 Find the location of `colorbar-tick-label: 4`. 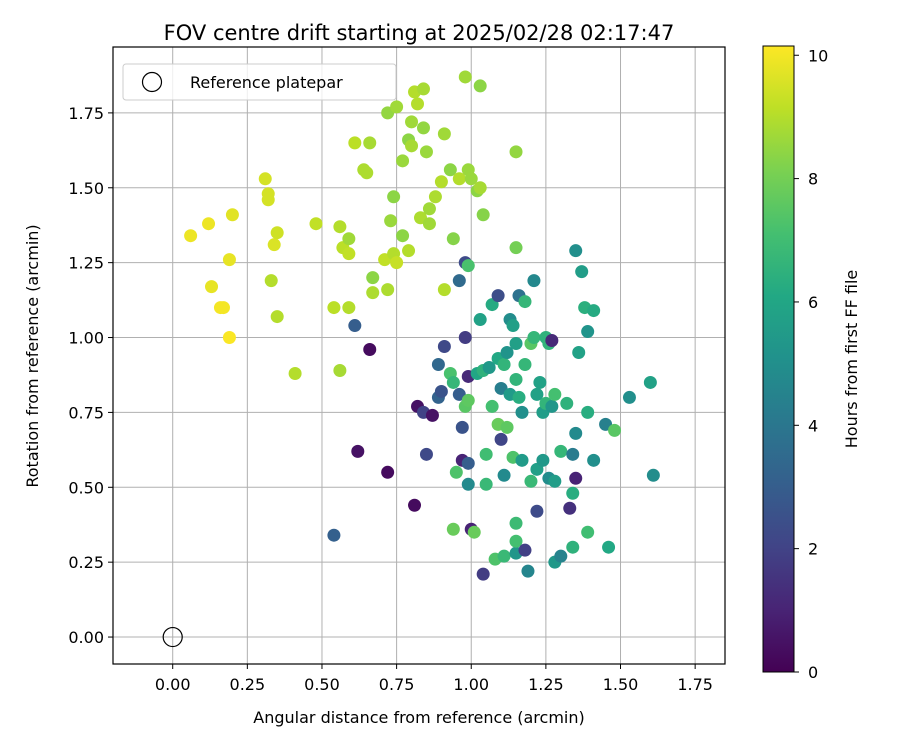

colorbar-tick-label: 4 is located at coordinates (813, 425).